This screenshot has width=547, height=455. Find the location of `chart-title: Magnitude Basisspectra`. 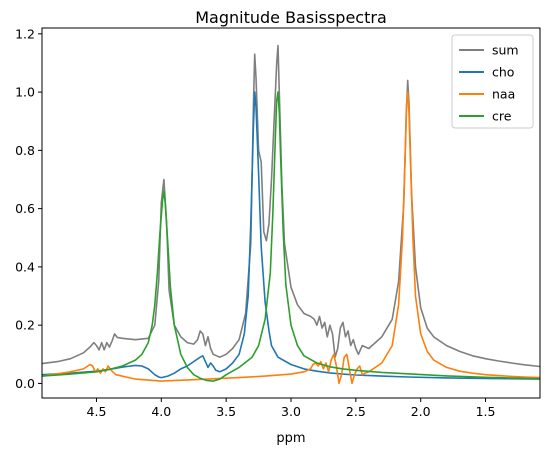

chart-title: Magnitude Basisspectra is located at coordinates (291, 17).